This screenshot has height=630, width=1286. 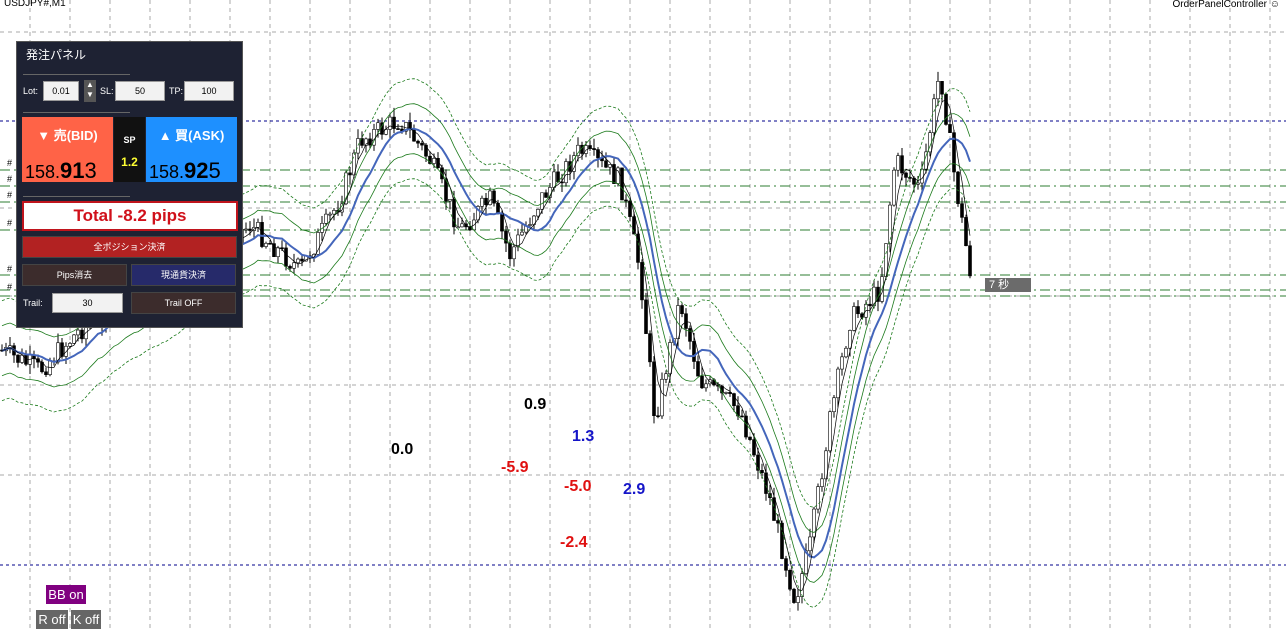 What do you see at coordinates (183, 303) in the screenshot?
I see `trail-toggle-button: Trail OFF` at bounding box center [183, 303].